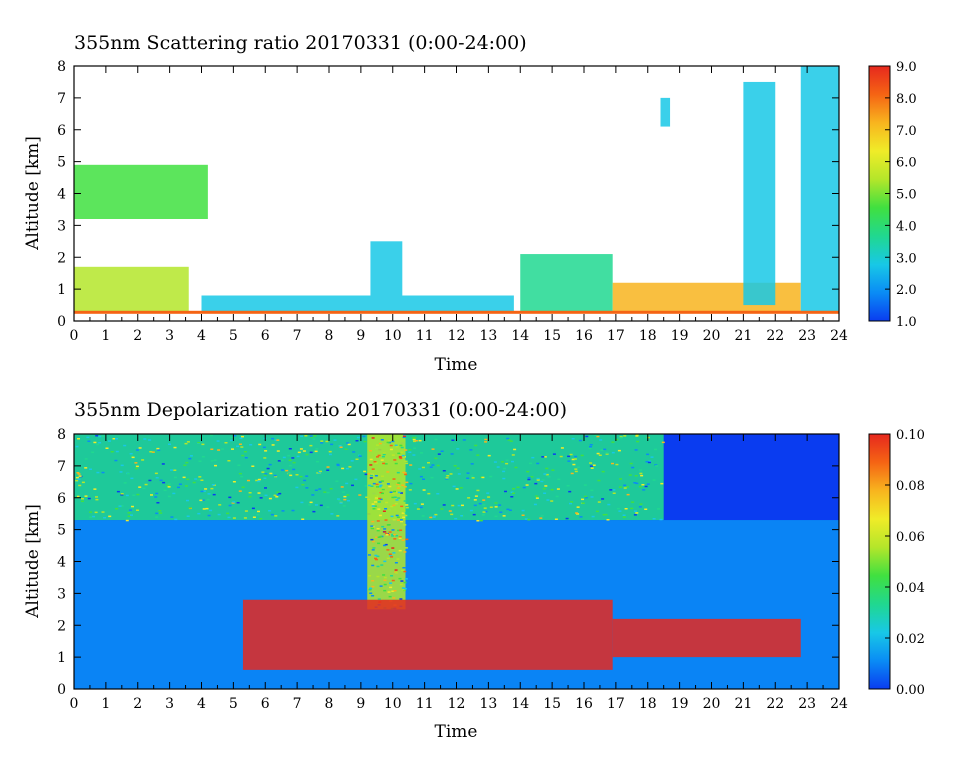 This screenshot has width=960, height=770. Describe the element at coordinates (61, 467) in the screenshot. I see `depolarization-y-tick-label: 7` at that location.